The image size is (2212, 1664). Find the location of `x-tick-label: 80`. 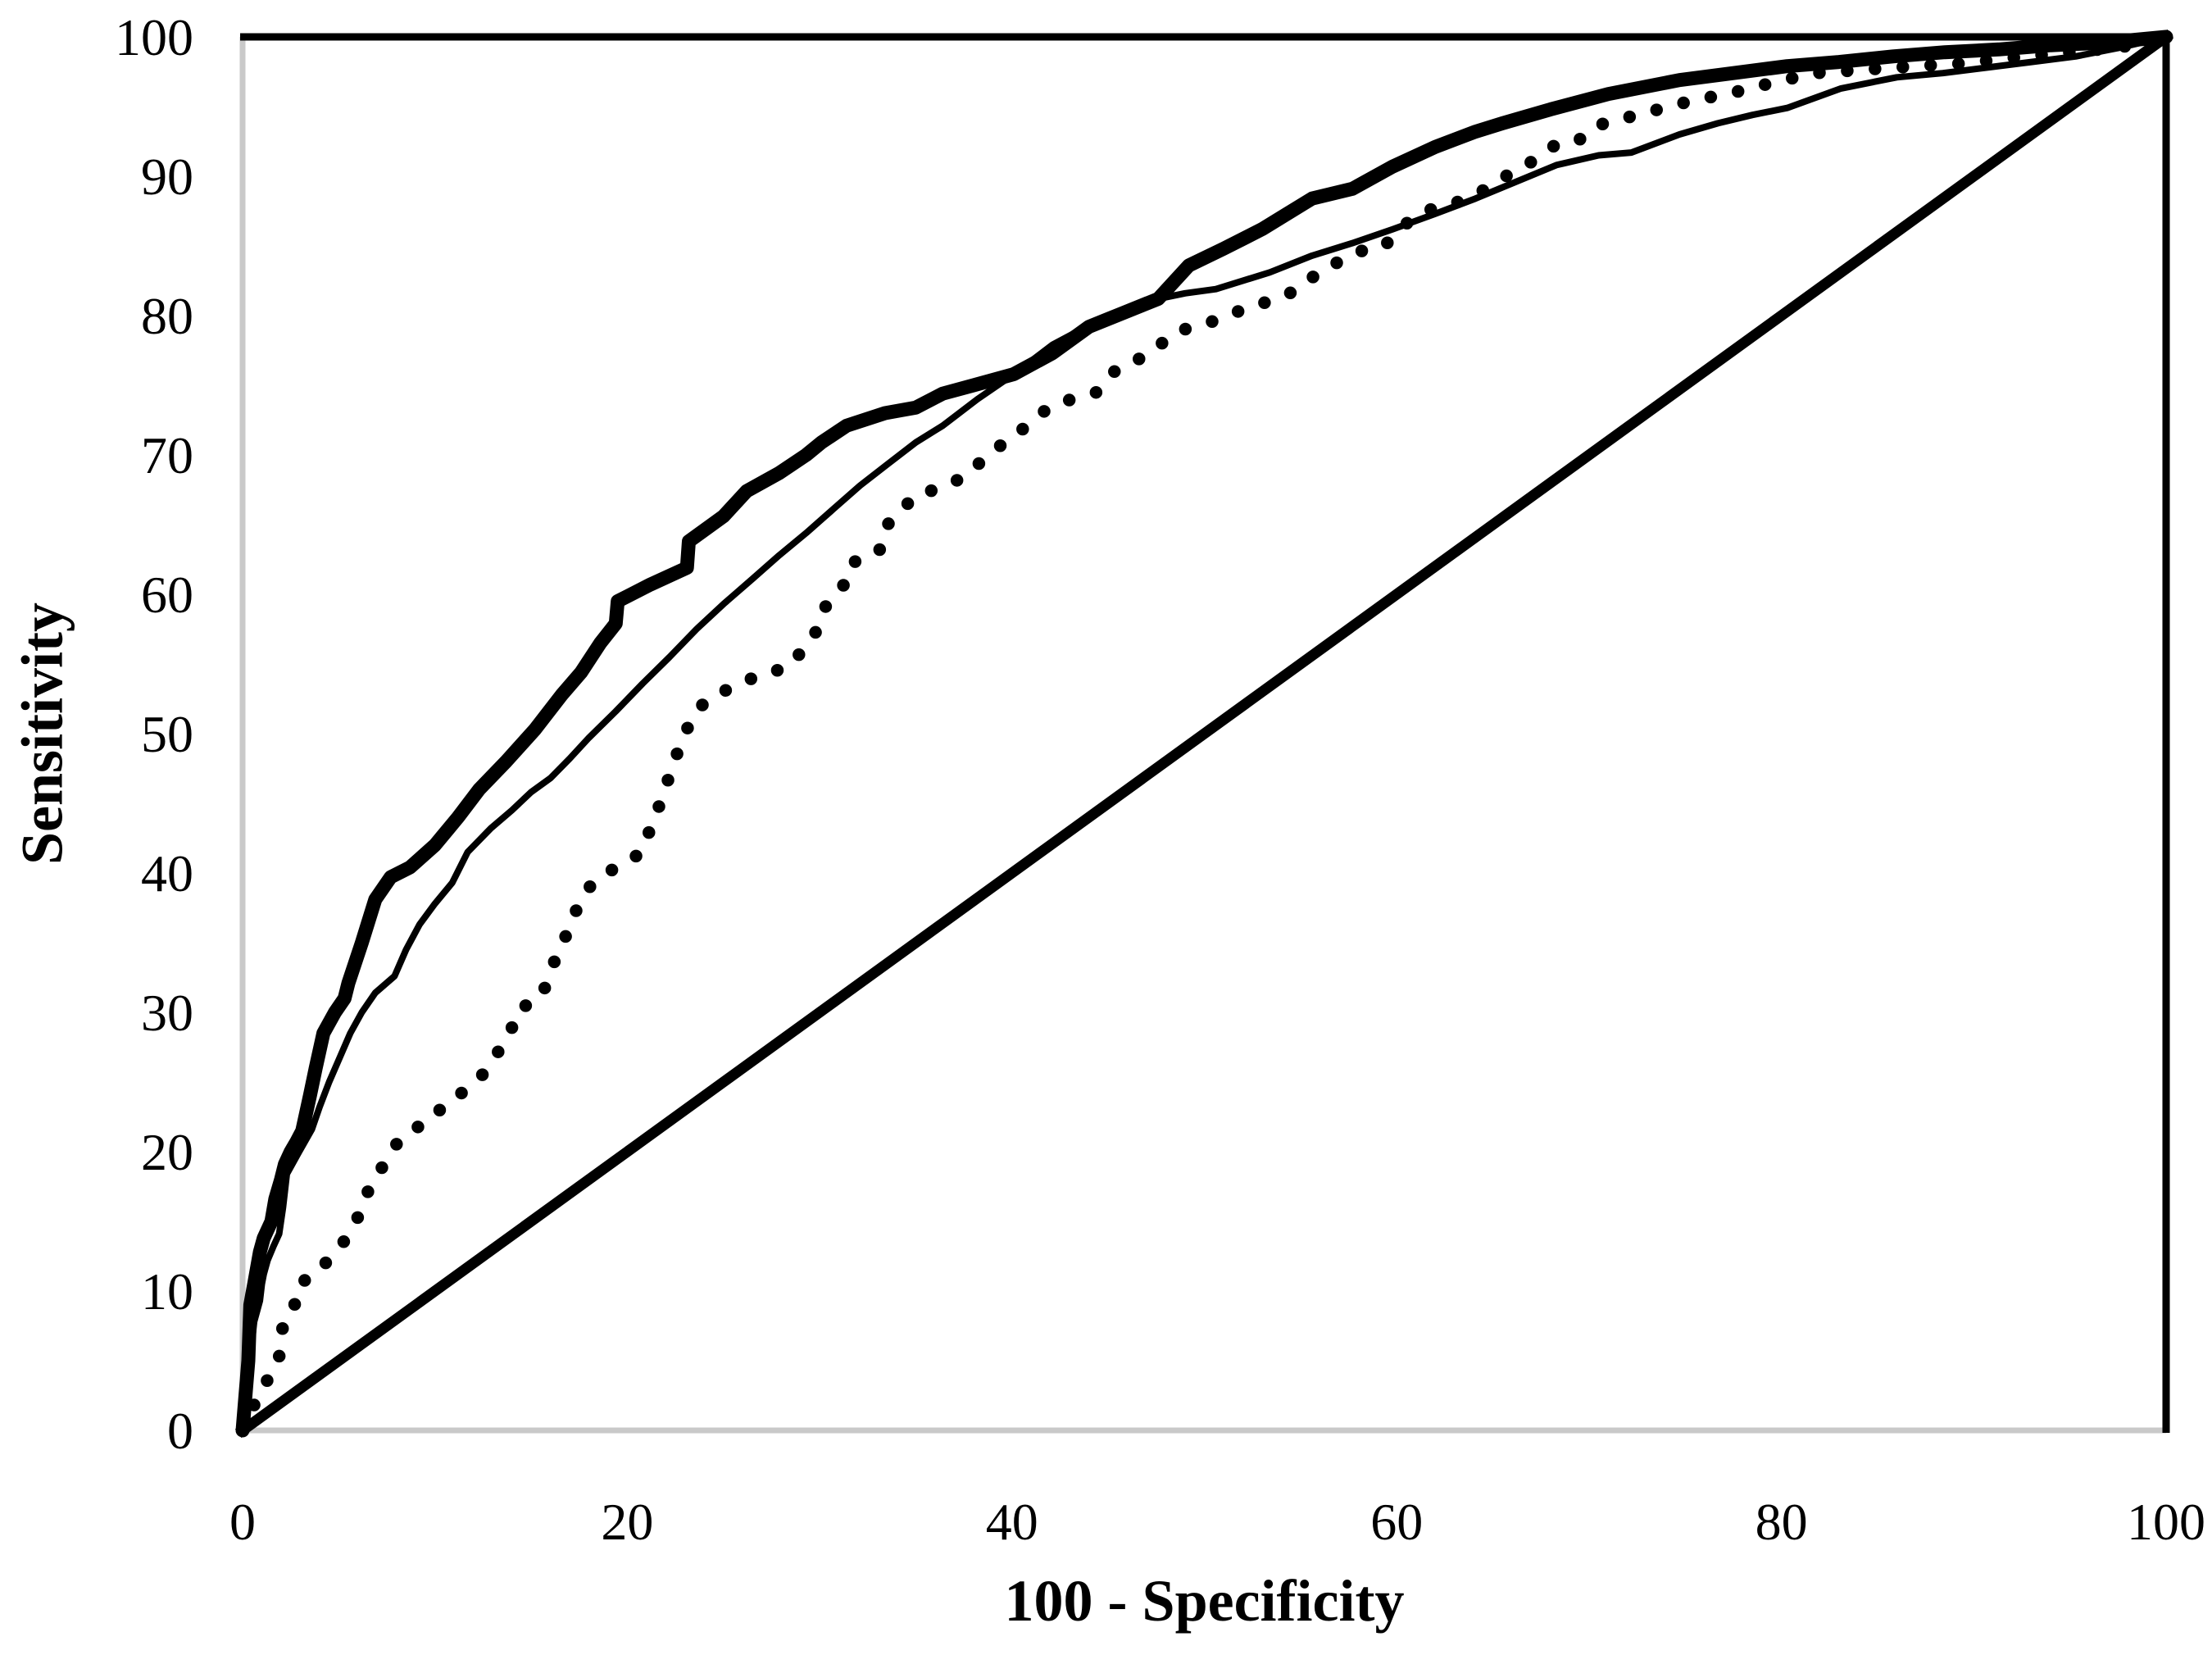

x-tick-label: 80 is located at coordinates (1782, 1522).